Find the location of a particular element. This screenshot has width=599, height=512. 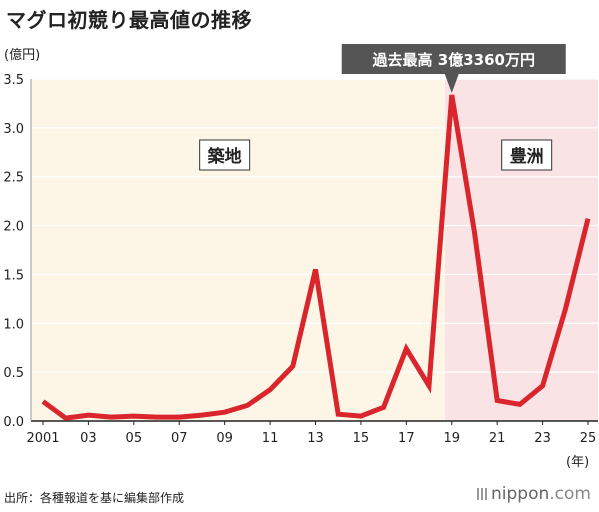

x-tick-label: 07 is located at coordinates (179, 438).